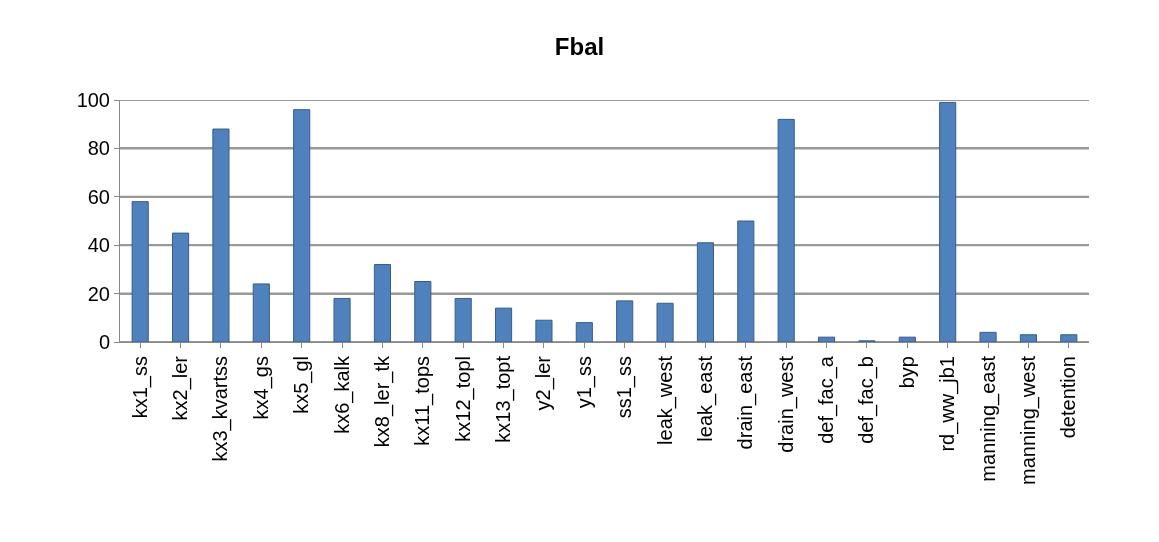 The width and height of the screenshot is (1159, 542). Describe the element at coordinates (342, 394) in the screenshot. I see `x-tick-label: kx6_kalk` at that location.